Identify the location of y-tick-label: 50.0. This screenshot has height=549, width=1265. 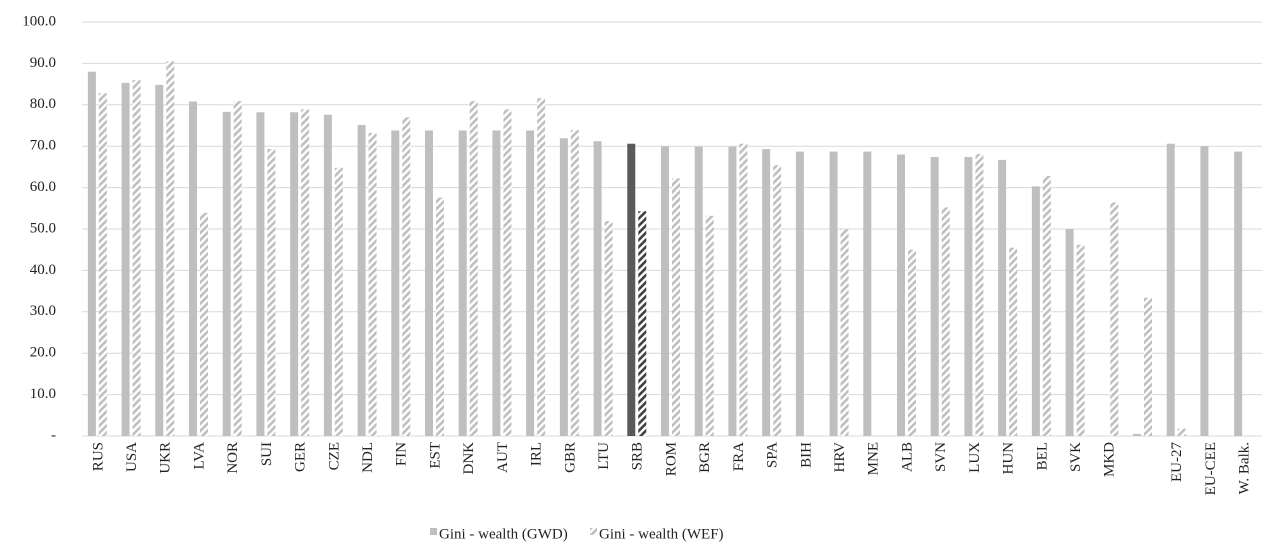
(43, 228).